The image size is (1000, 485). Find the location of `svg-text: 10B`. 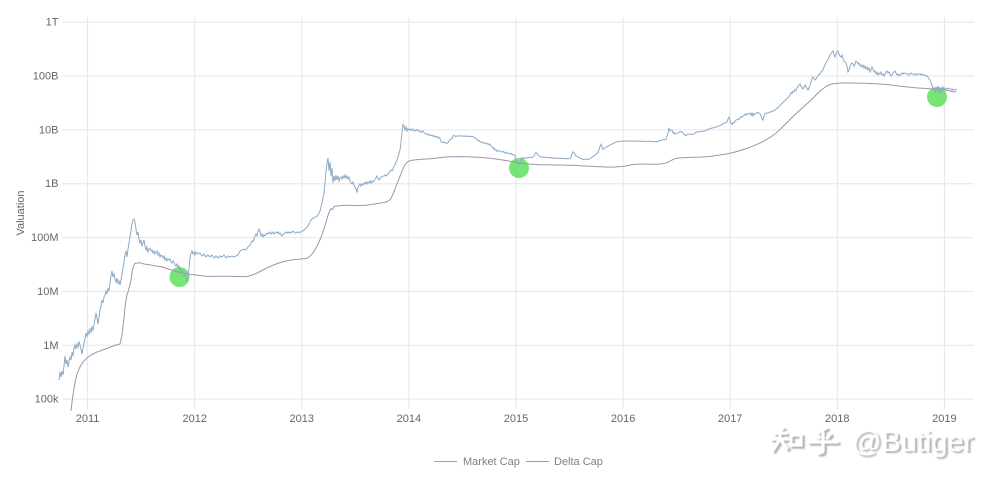

svg-text: 10B is located at coordinates (49, 130).